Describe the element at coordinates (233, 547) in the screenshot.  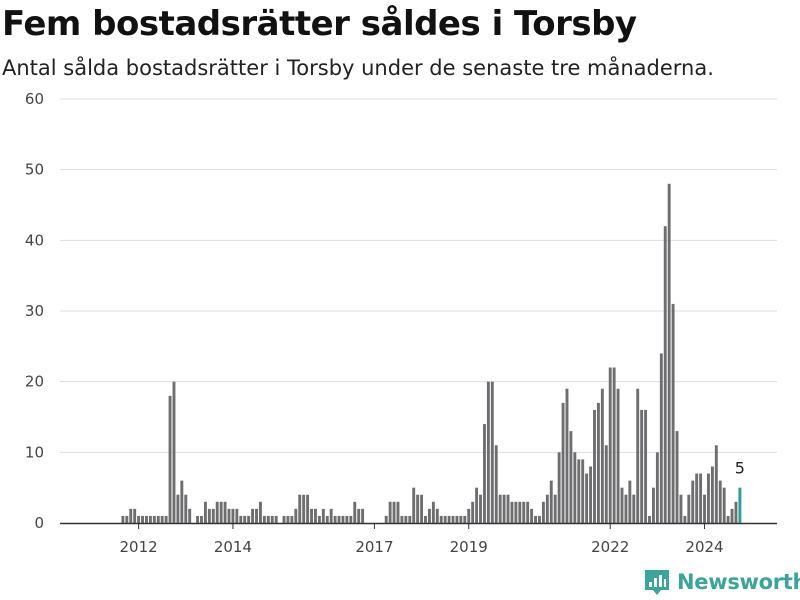
I see `x-tick-label: 2014` at that location.